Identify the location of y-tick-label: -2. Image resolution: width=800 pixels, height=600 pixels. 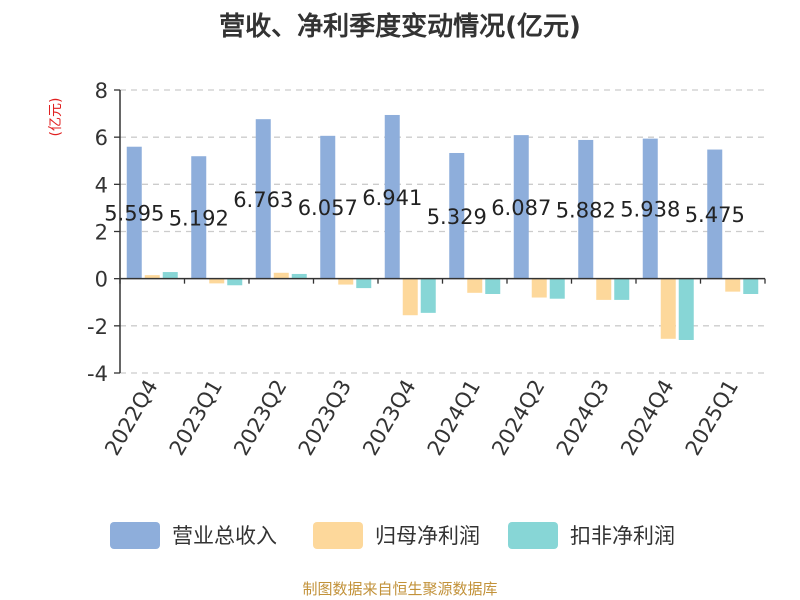
(97, 327).